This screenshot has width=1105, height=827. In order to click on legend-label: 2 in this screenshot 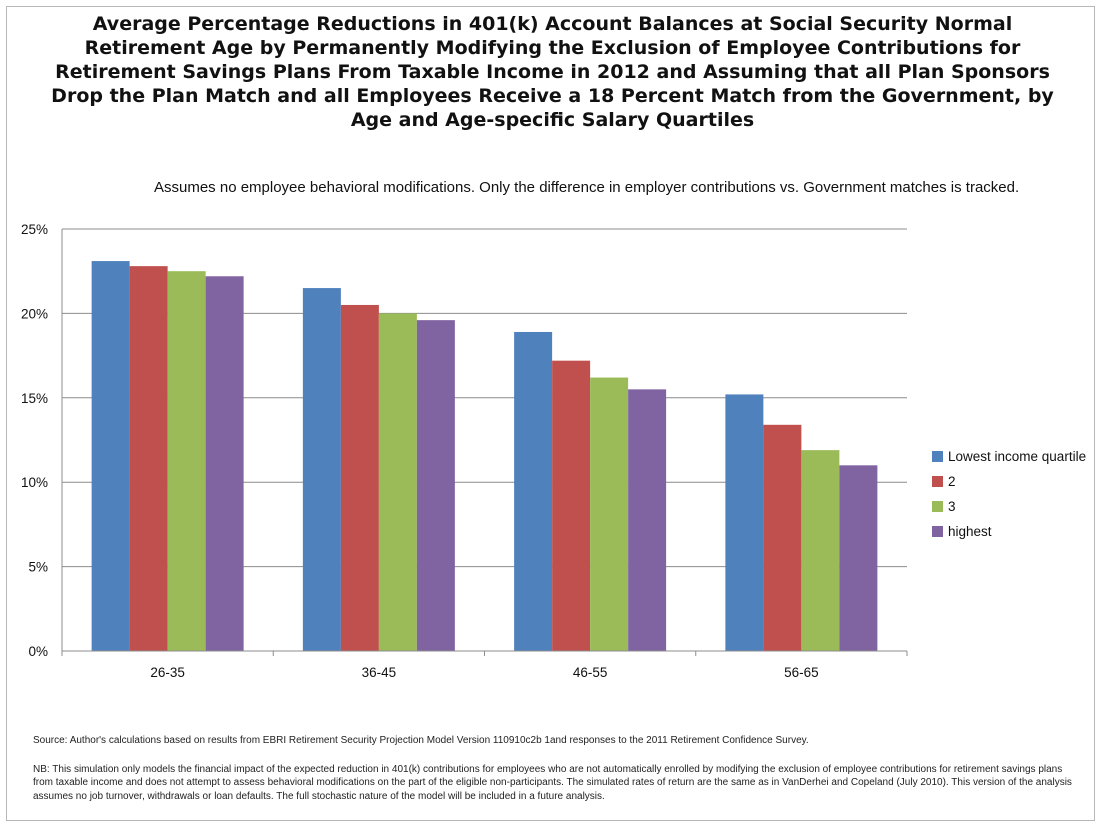, I will do `click(952, 481)`.